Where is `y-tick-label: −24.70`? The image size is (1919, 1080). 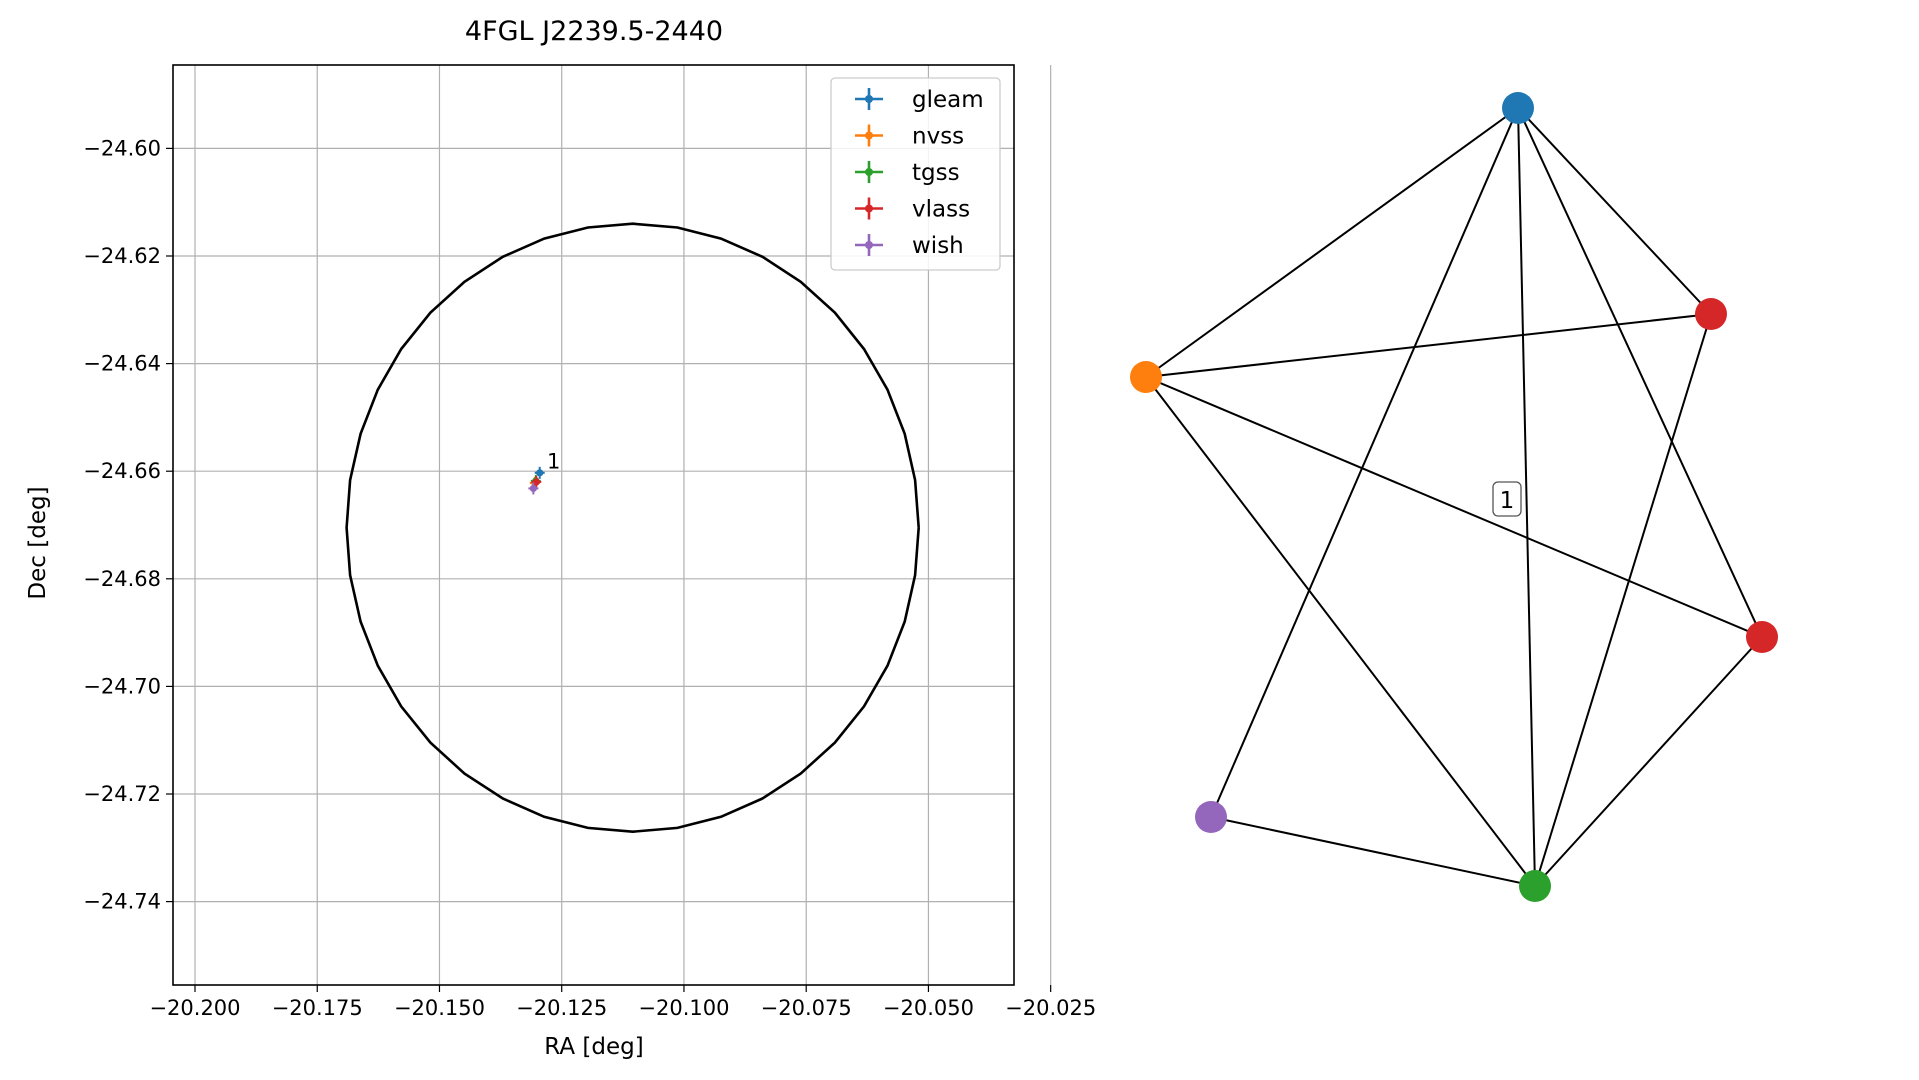 y-tick-label: −24.70 is located at coordinates (122, 686).